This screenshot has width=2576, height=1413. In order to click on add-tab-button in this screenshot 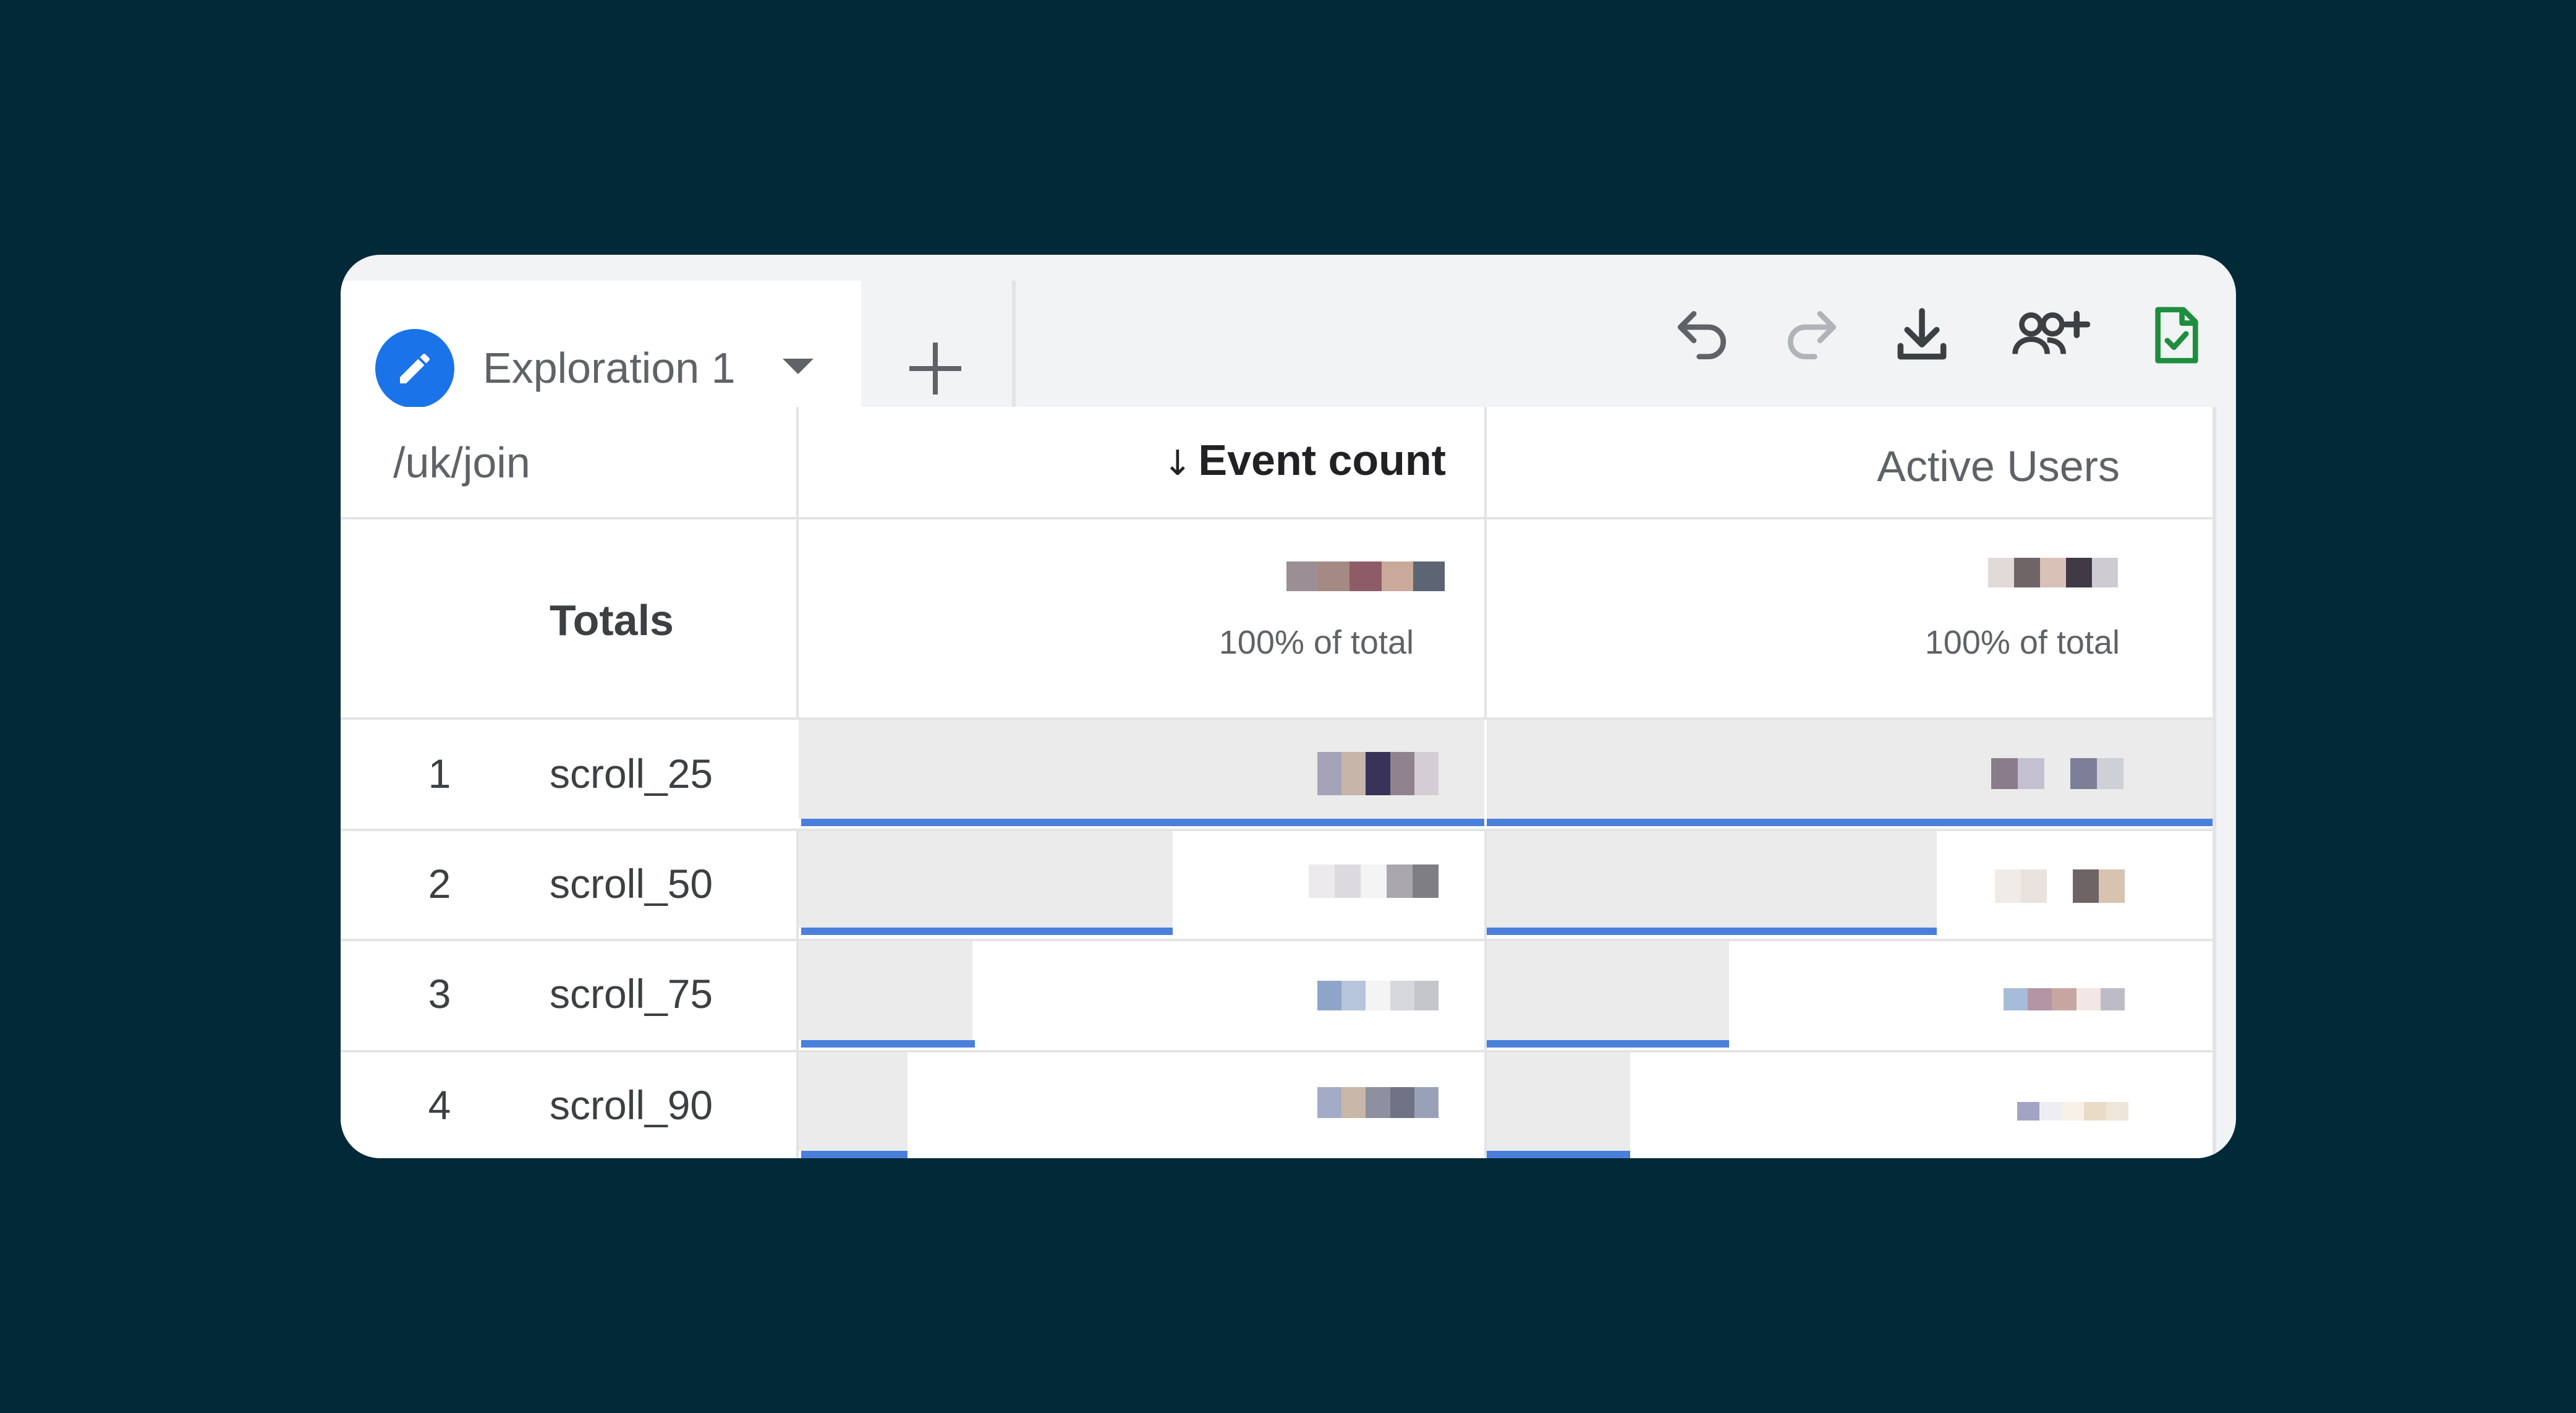, I will do `click(938, 365)`.